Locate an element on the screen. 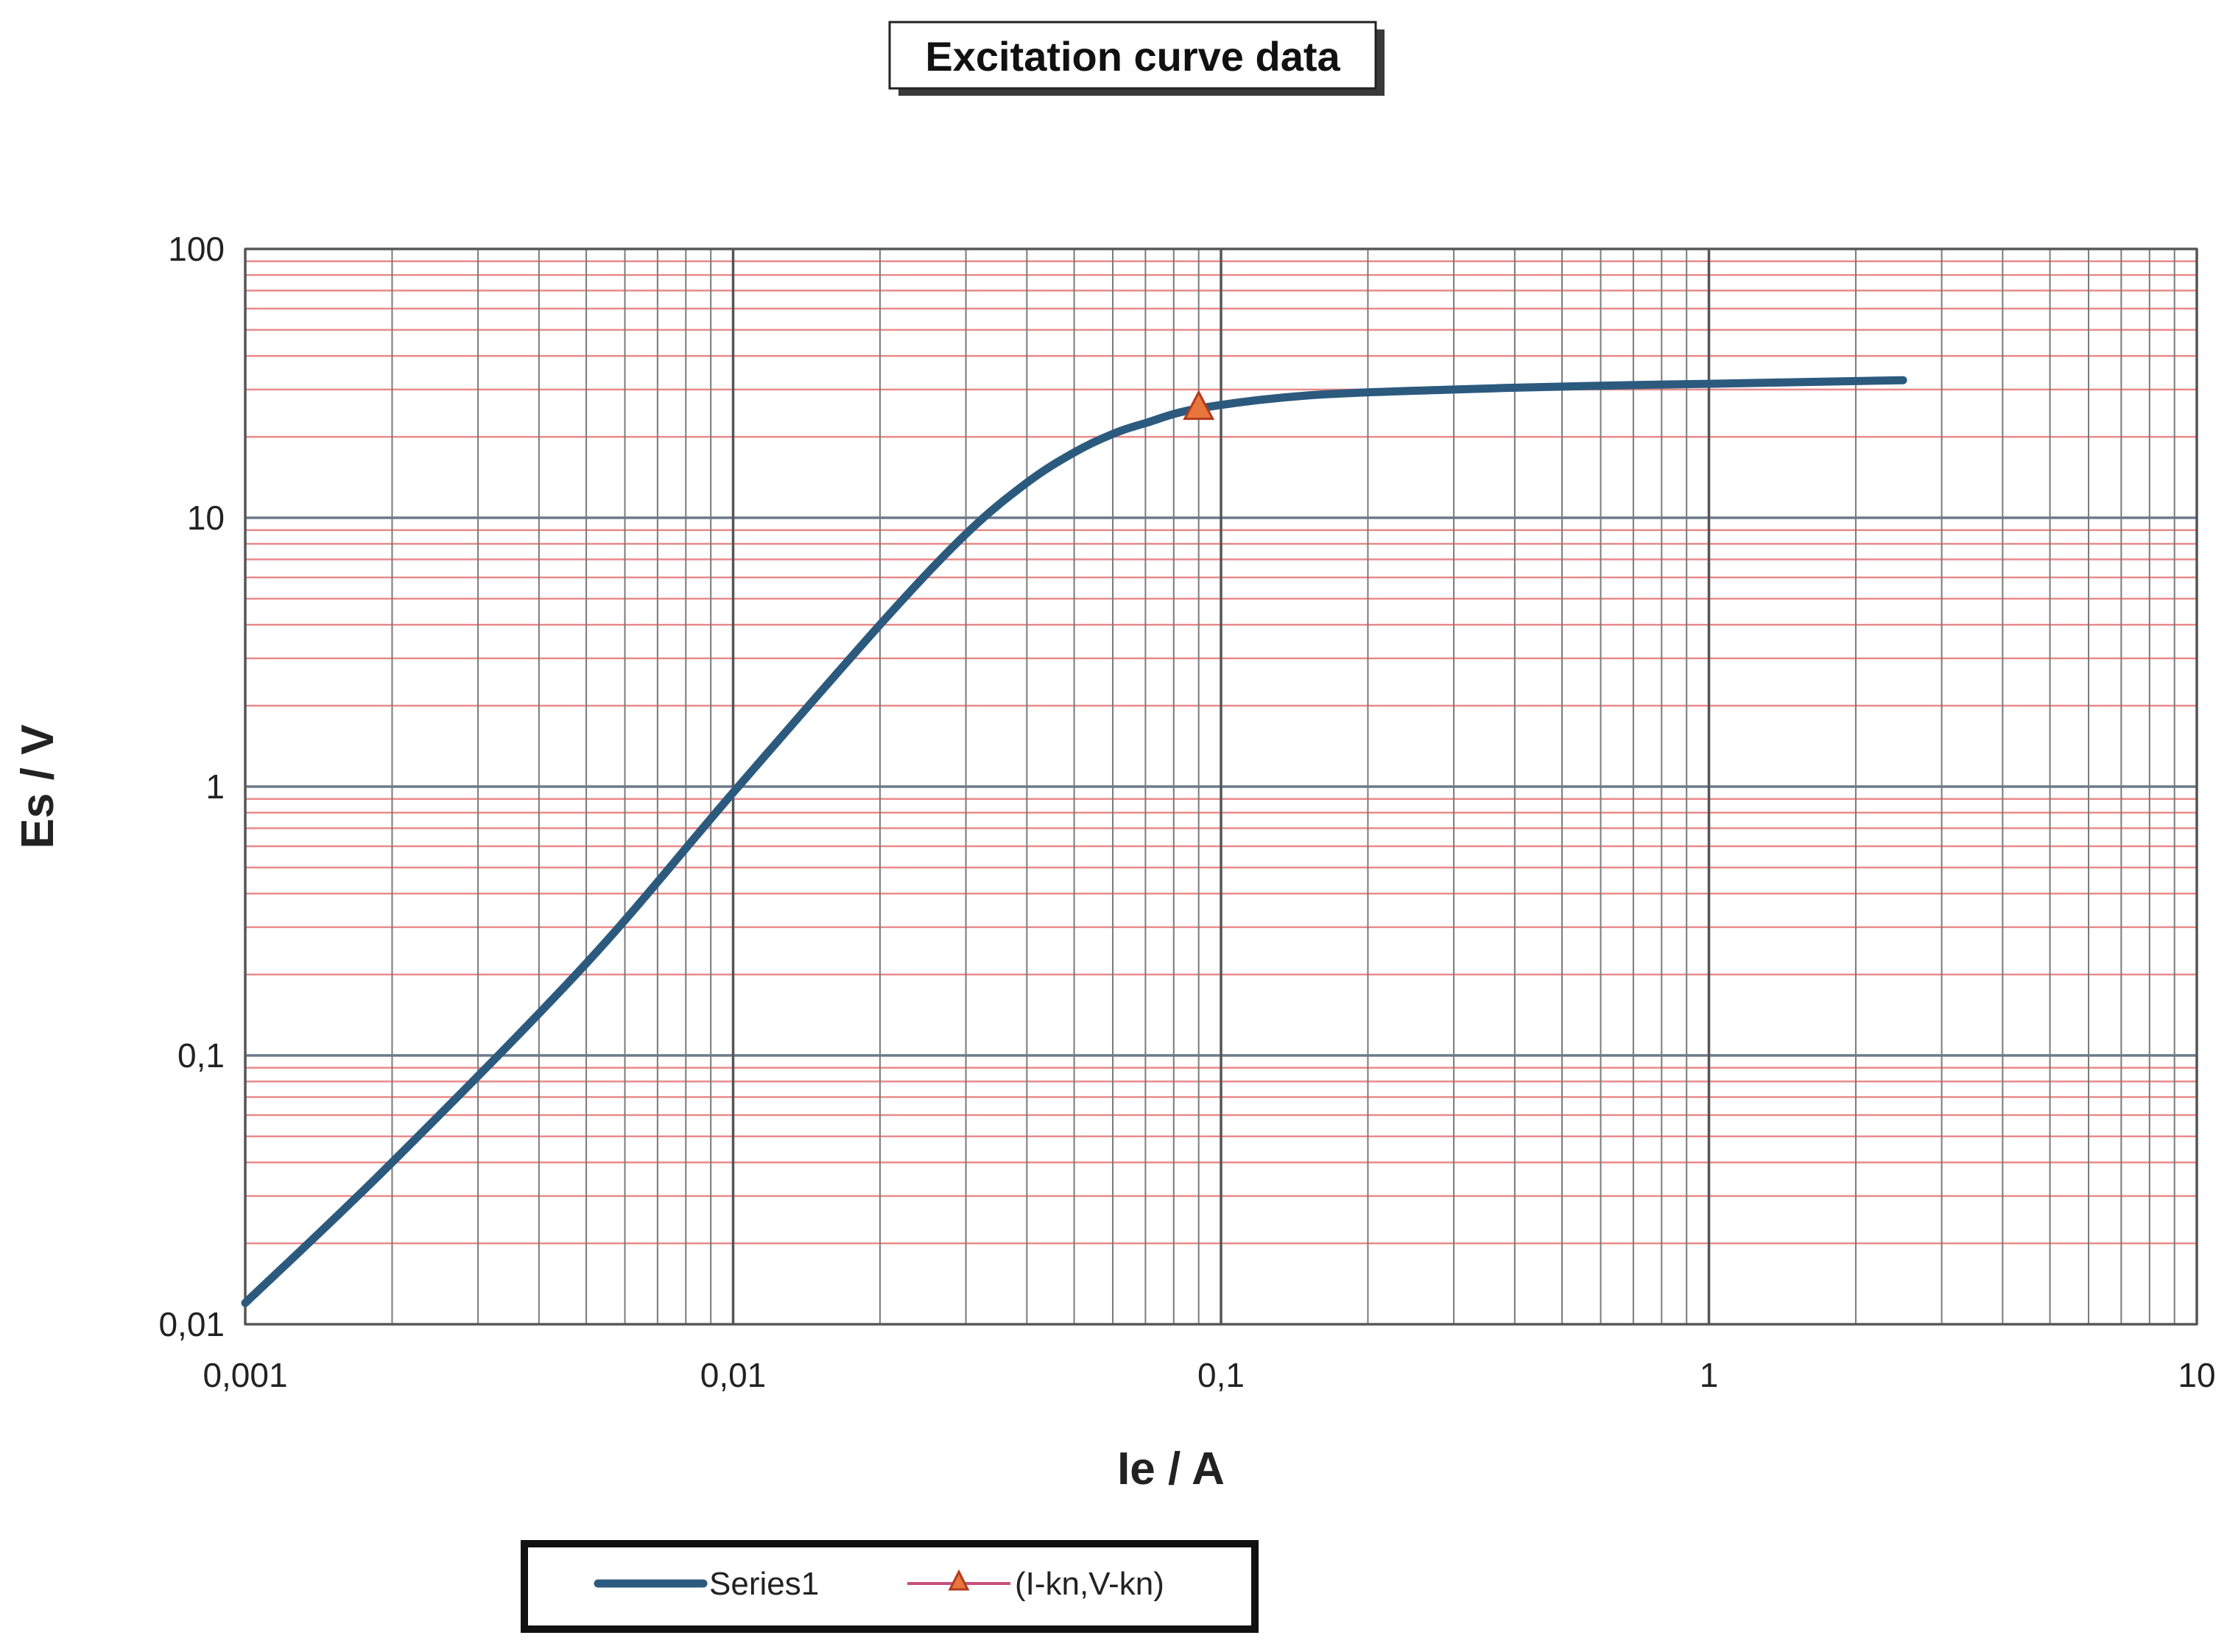 This screenshot has width=2227, height=1652. chart-title-box is located at coordinates (1132, 55).